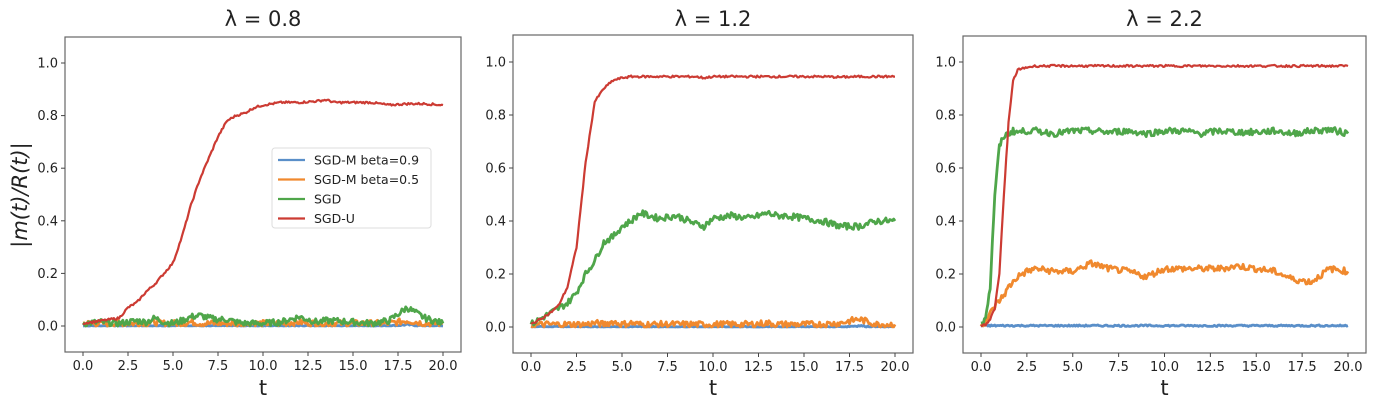  Describe the element at coordinates (366, 179) in the screenshot. I see `legend-label: SGD-M beta=0.5` at that location.